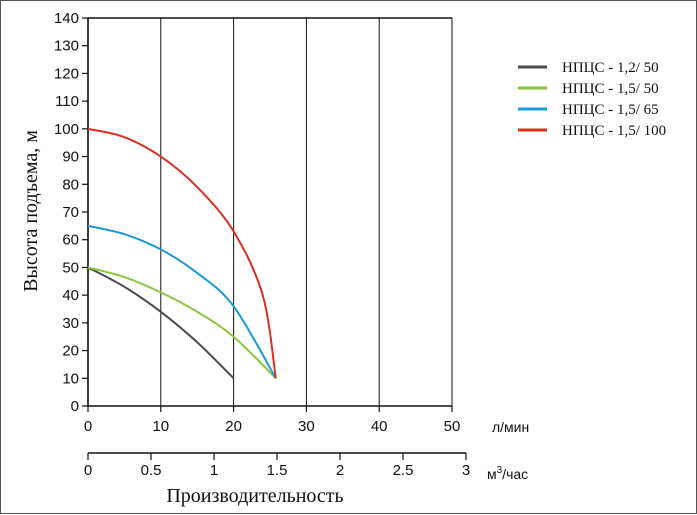 The image size is (697, 515). I want to click on y-tick-label: 40, so click(70, 295).